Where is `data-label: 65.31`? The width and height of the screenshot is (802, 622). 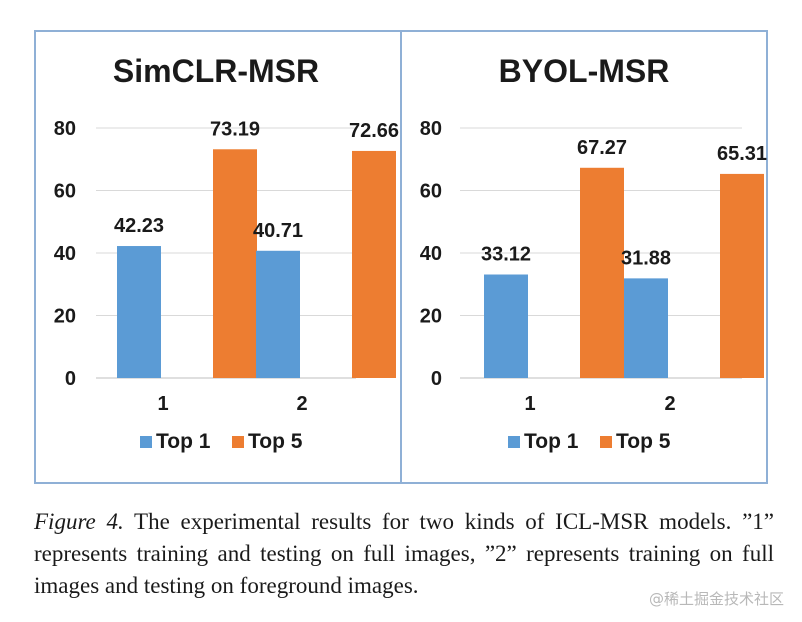
data-label: 65.31 is located at coordinates (742, 154).